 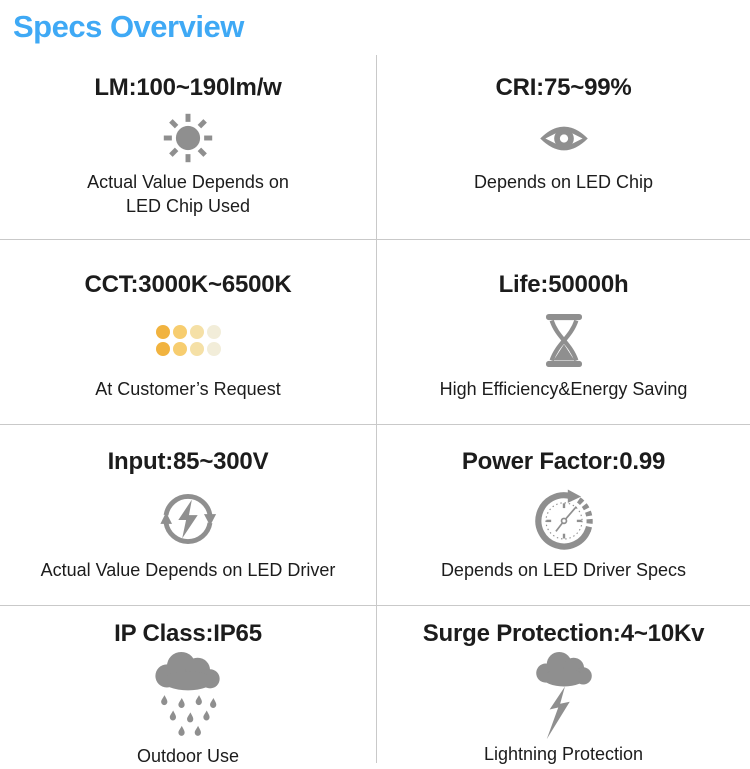 I want to click on hourglass-icon, so click(x=563, y=340).